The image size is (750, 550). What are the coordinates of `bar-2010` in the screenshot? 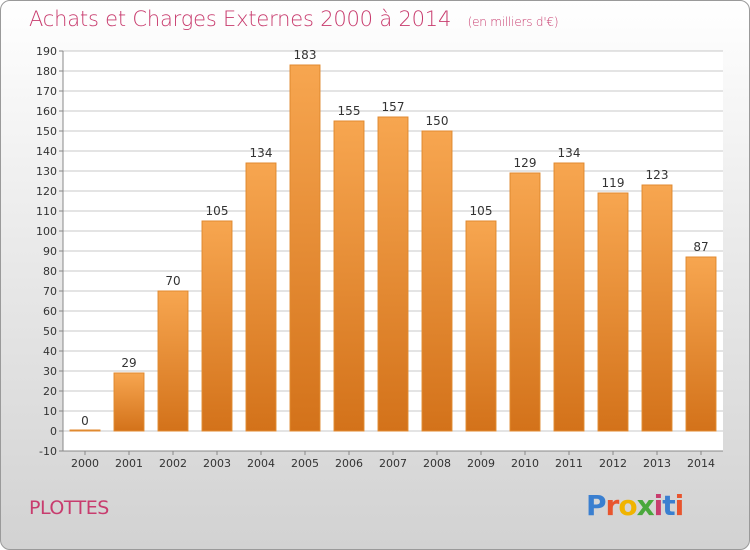 It's located at (525, 302).